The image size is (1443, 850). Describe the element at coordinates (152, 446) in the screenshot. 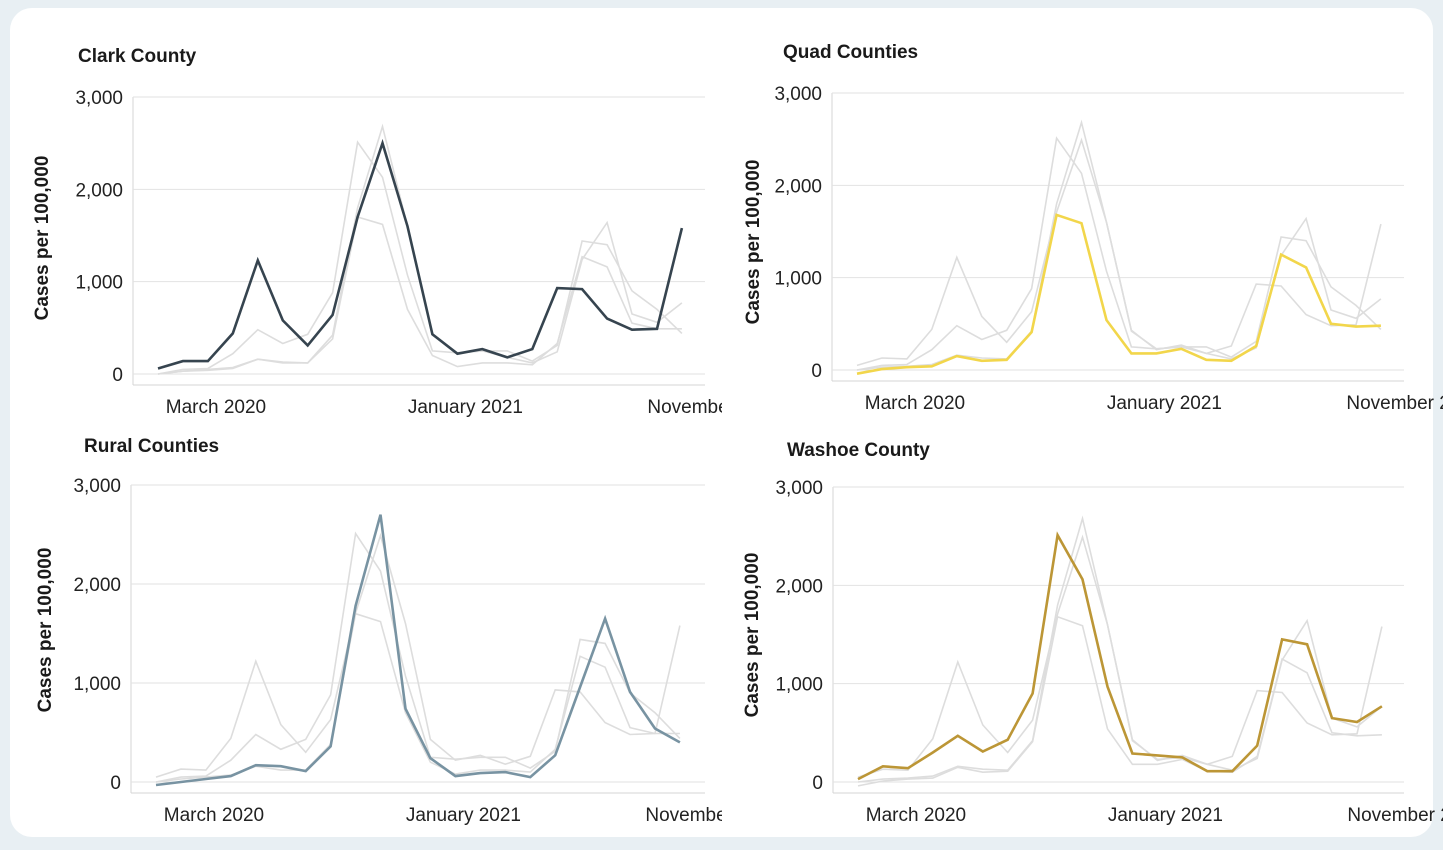

I see `chart-title: Rural Counties` at that location.